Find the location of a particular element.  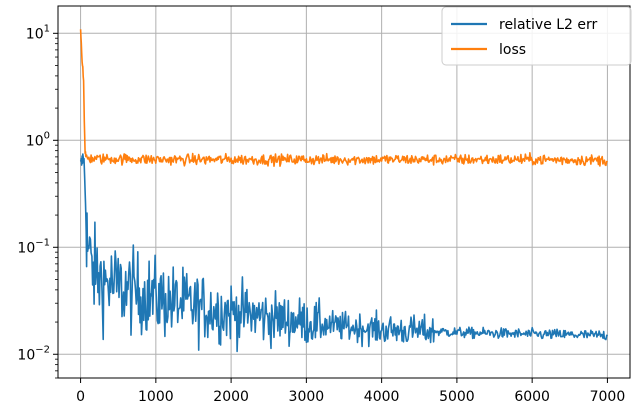

x-tick-label: 4000 is located at coordinates (382, 397).